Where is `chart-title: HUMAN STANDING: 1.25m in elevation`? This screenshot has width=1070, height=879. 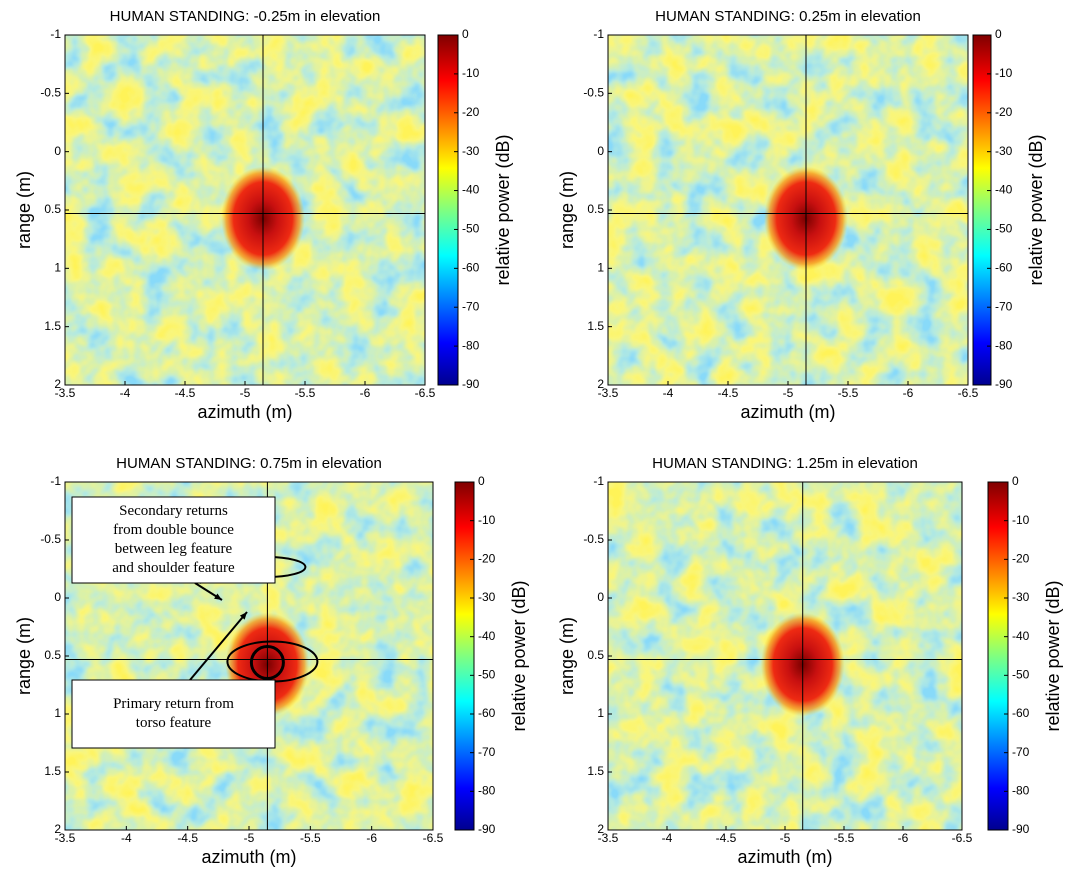 chart-title: HUMAN STANDING: 1.25m in elevation is located at coordinates (785, 463).